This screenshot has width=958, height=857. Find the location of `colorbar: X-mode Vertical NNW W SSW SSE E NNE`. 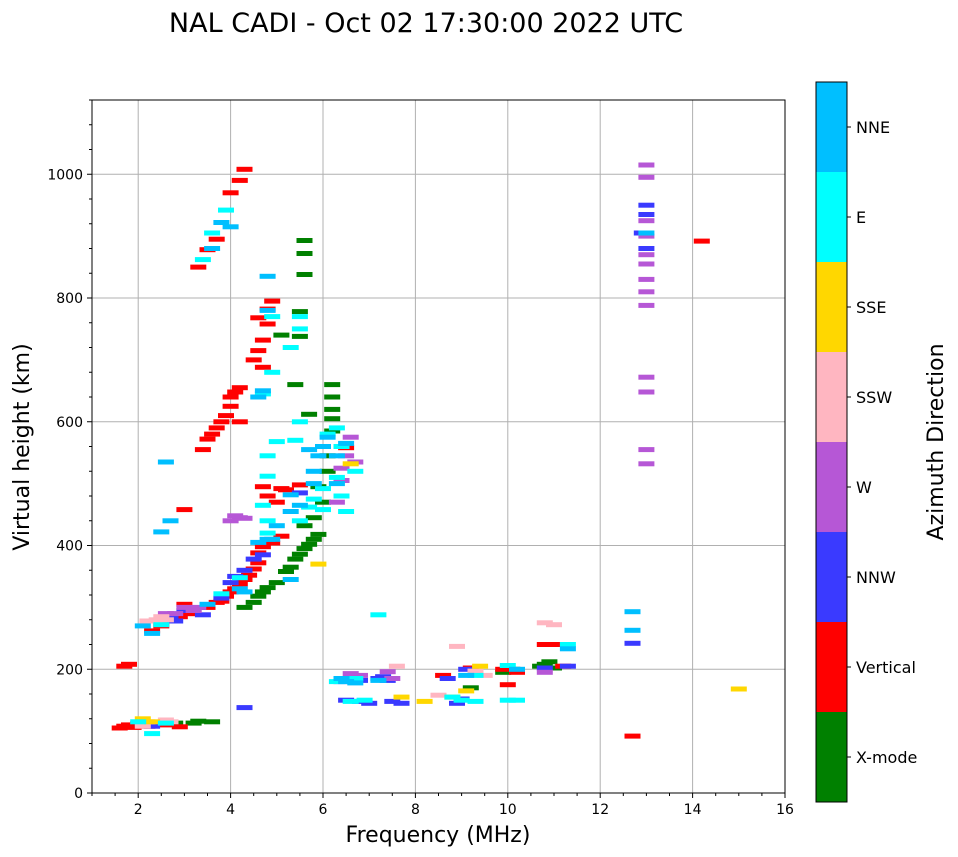

colorbar: X-mode Vertical NNW W SSW SSE E NNE is located at coordinates (866, 442).